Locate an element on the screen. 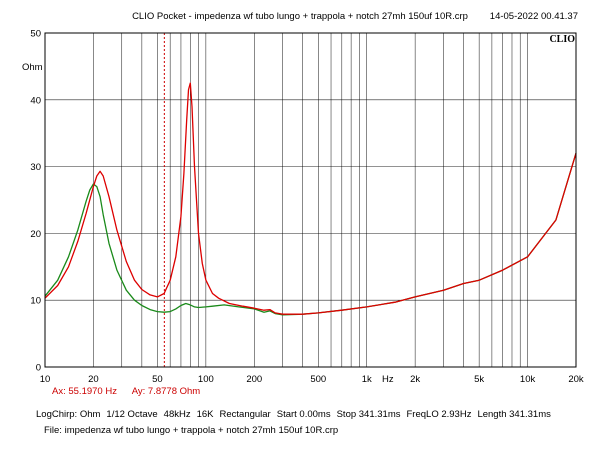 The height and width of the screenshot is (450, 600). x-tick-label: 10 is located at coordinates (45, 379).